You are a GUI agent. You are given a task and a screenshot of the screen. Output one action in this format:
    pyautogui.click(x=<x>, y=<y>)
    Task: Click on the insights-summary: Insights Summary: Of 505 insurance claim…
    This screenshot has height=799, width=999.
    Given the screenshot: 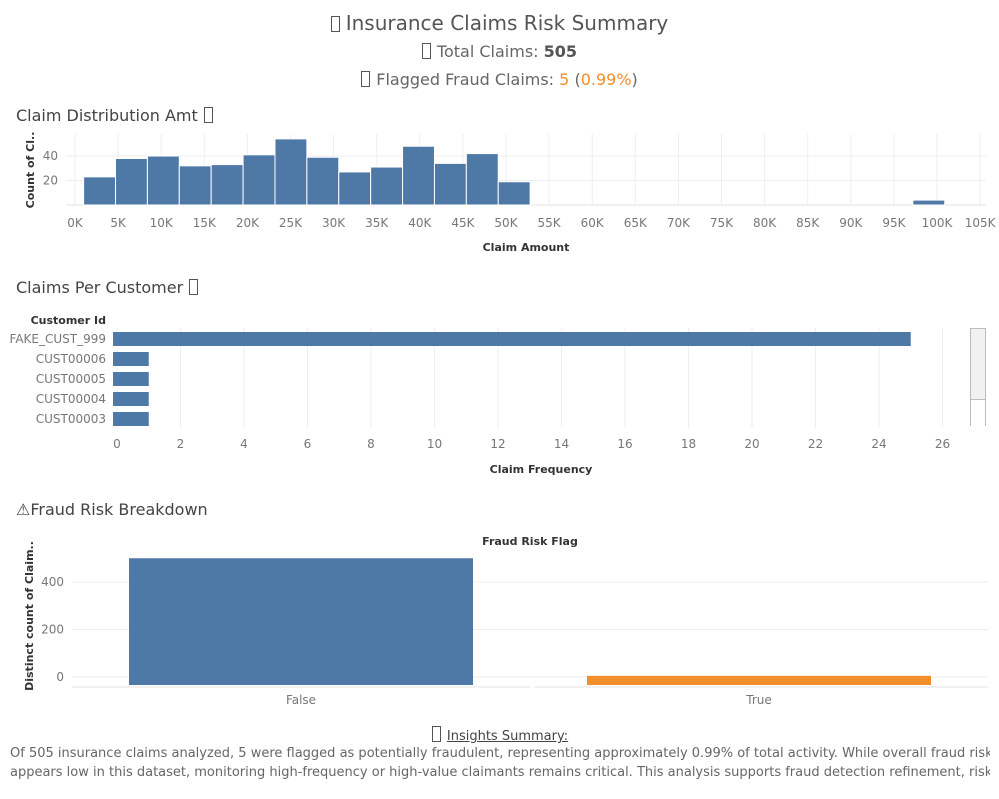 What is the action you would take?
    pyautogui.click(x=500, y=754)
    